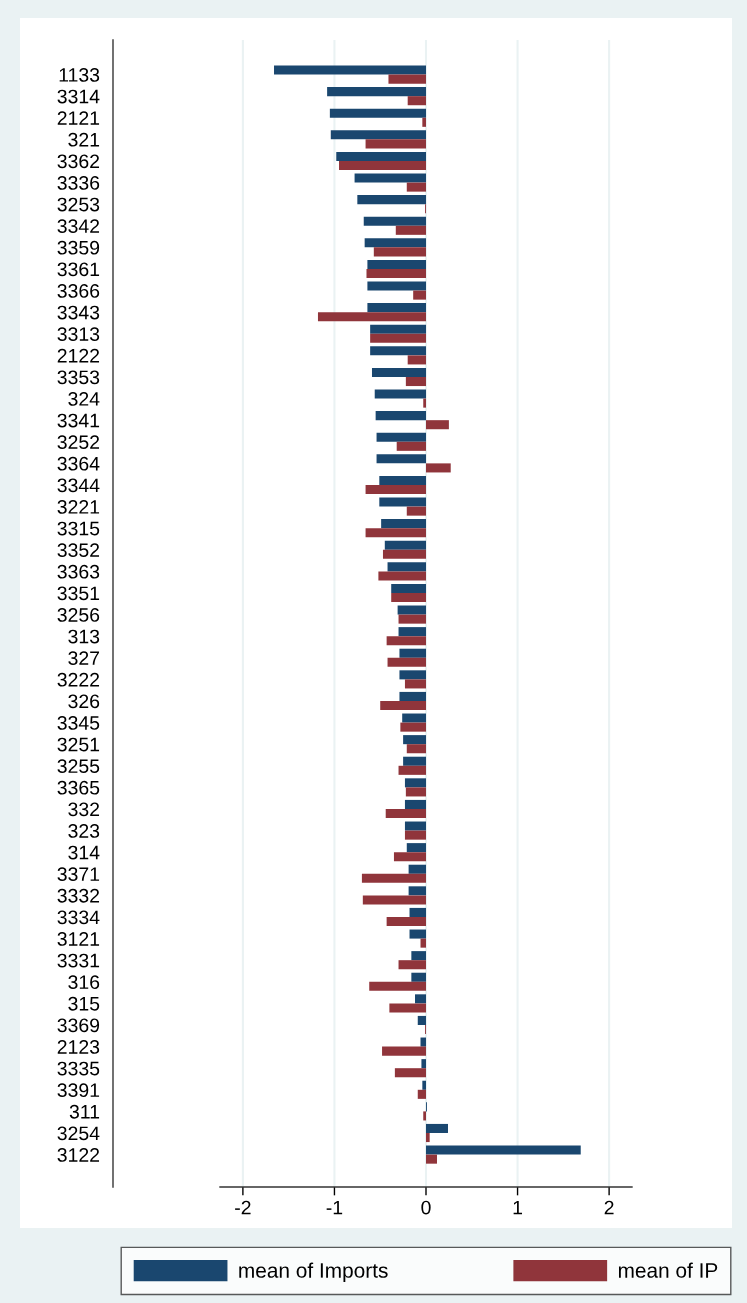  What do you see at coordinates (78, 550) in the screenshot?
I see `y-tick-label: 3352` at bounding box center [78, 550].